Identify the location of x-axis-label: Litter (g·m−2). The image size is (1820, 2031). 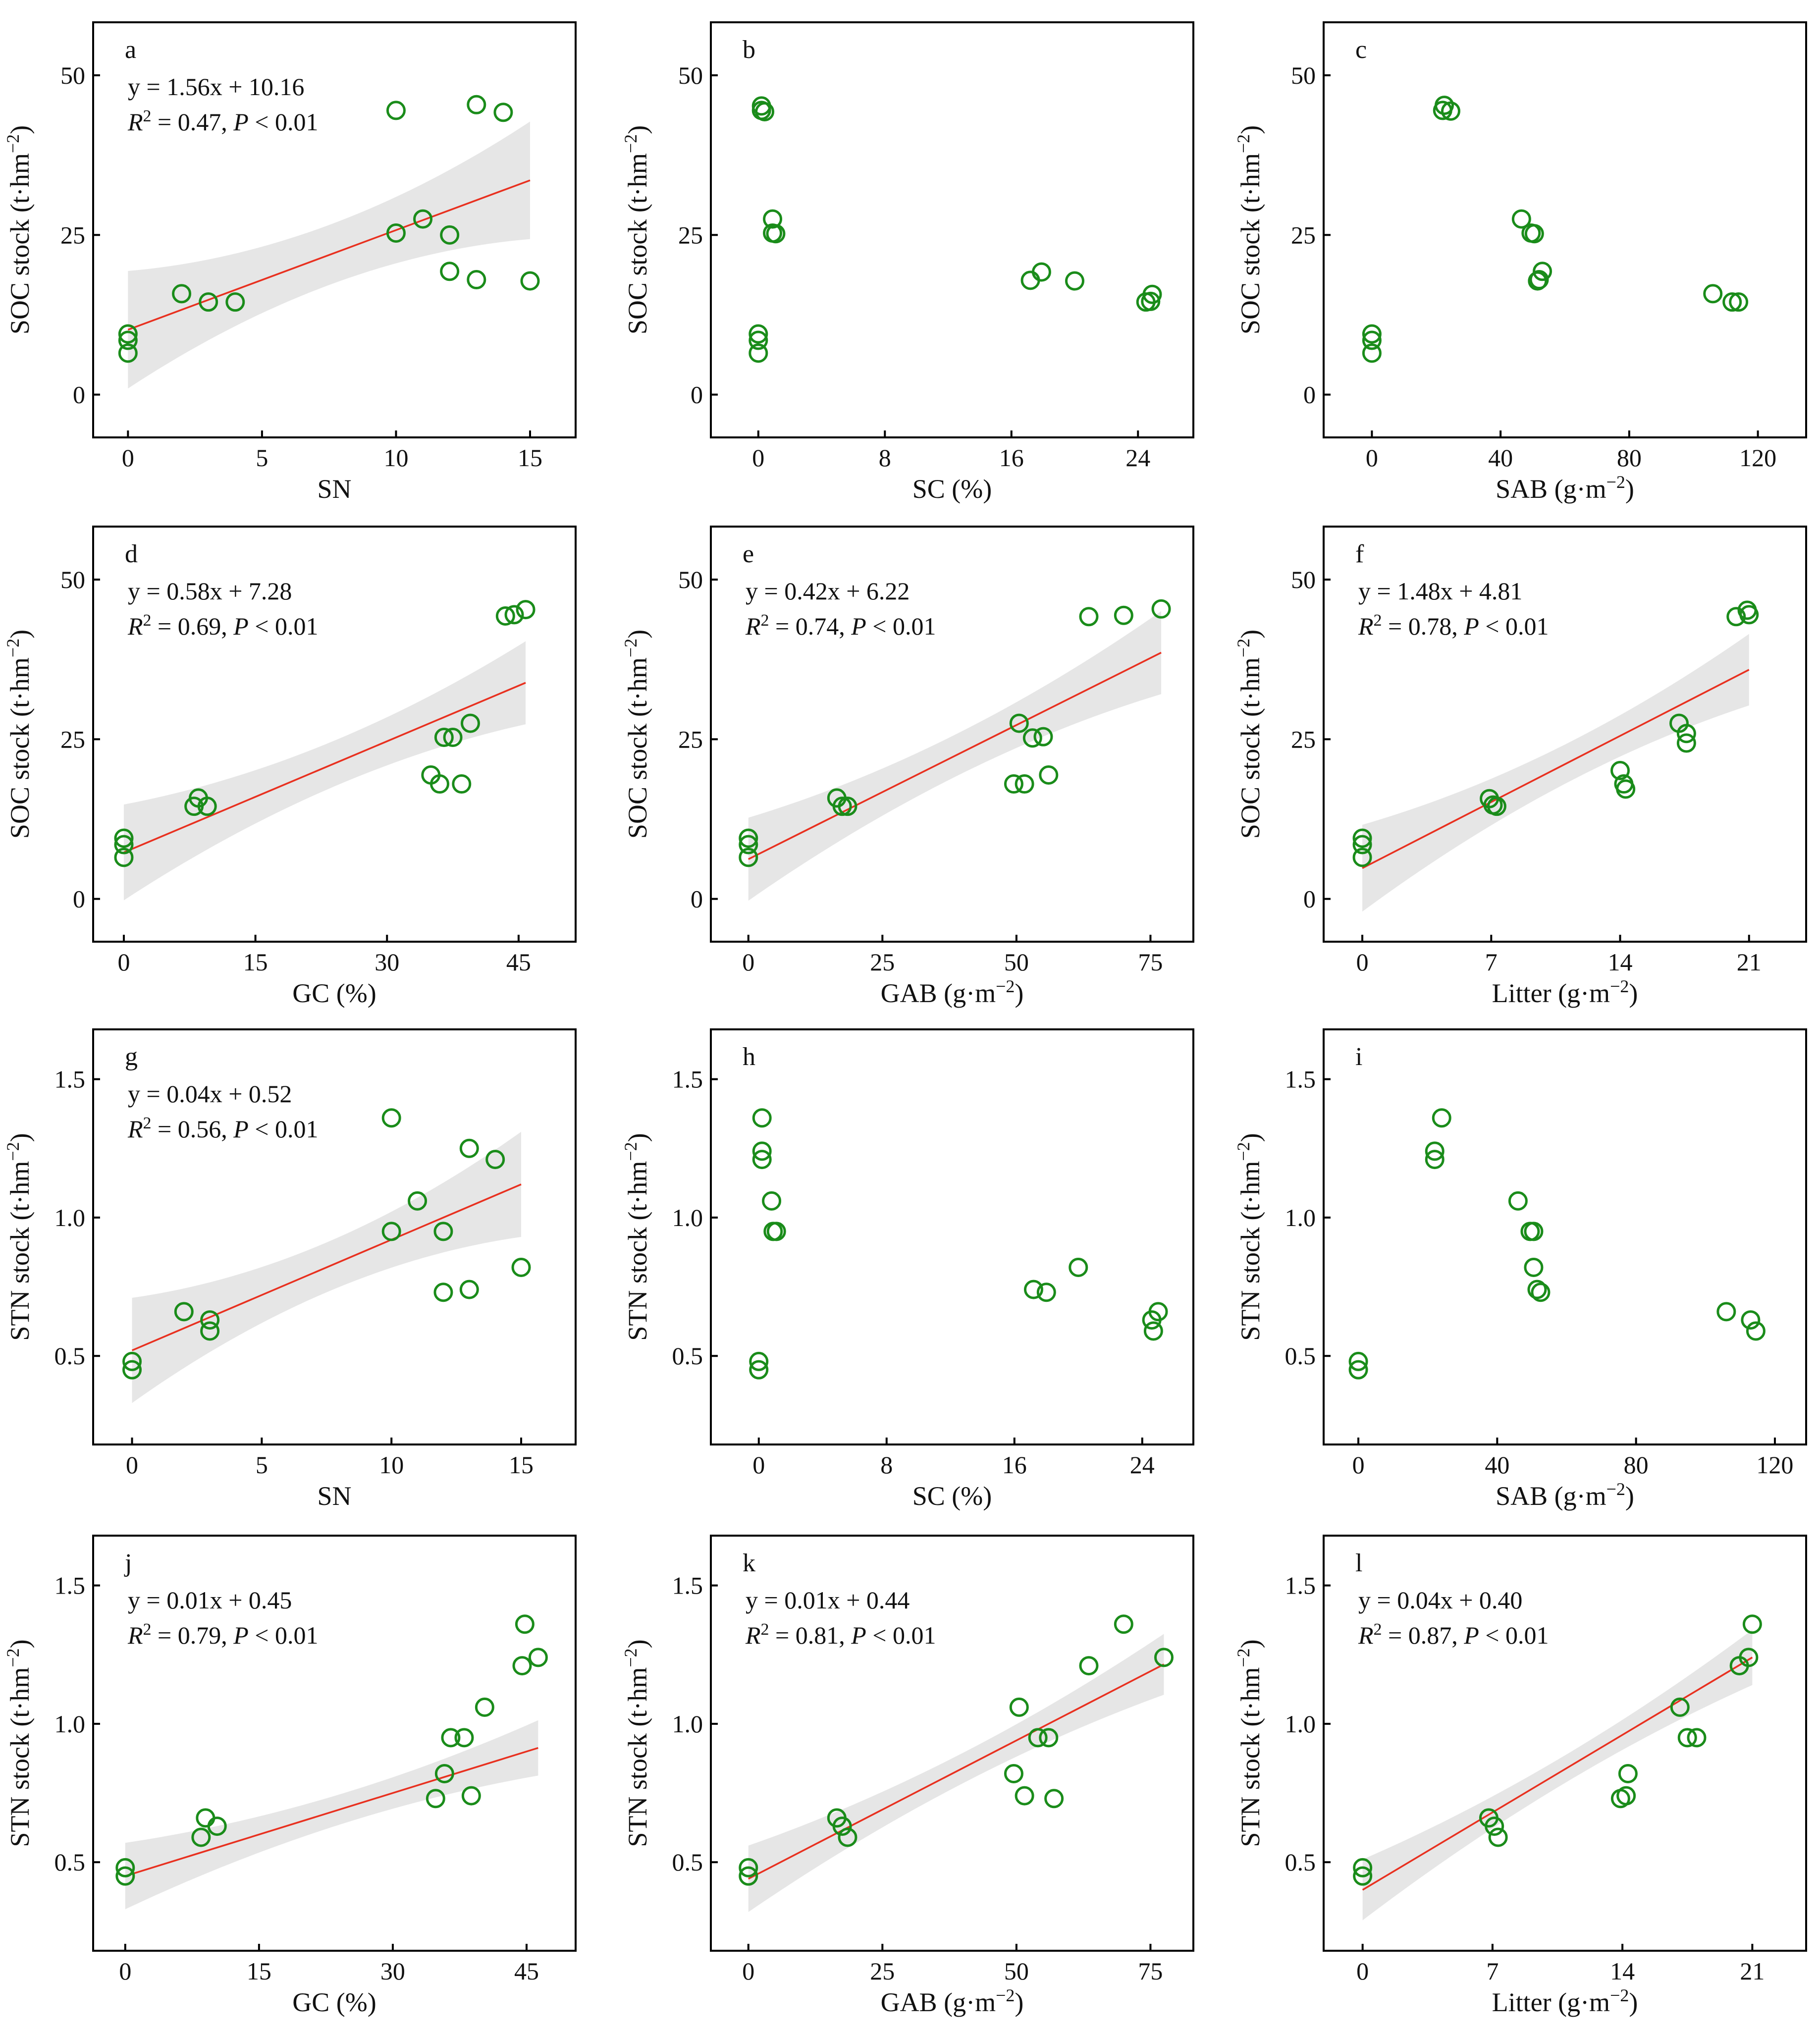
(1565, 2001).